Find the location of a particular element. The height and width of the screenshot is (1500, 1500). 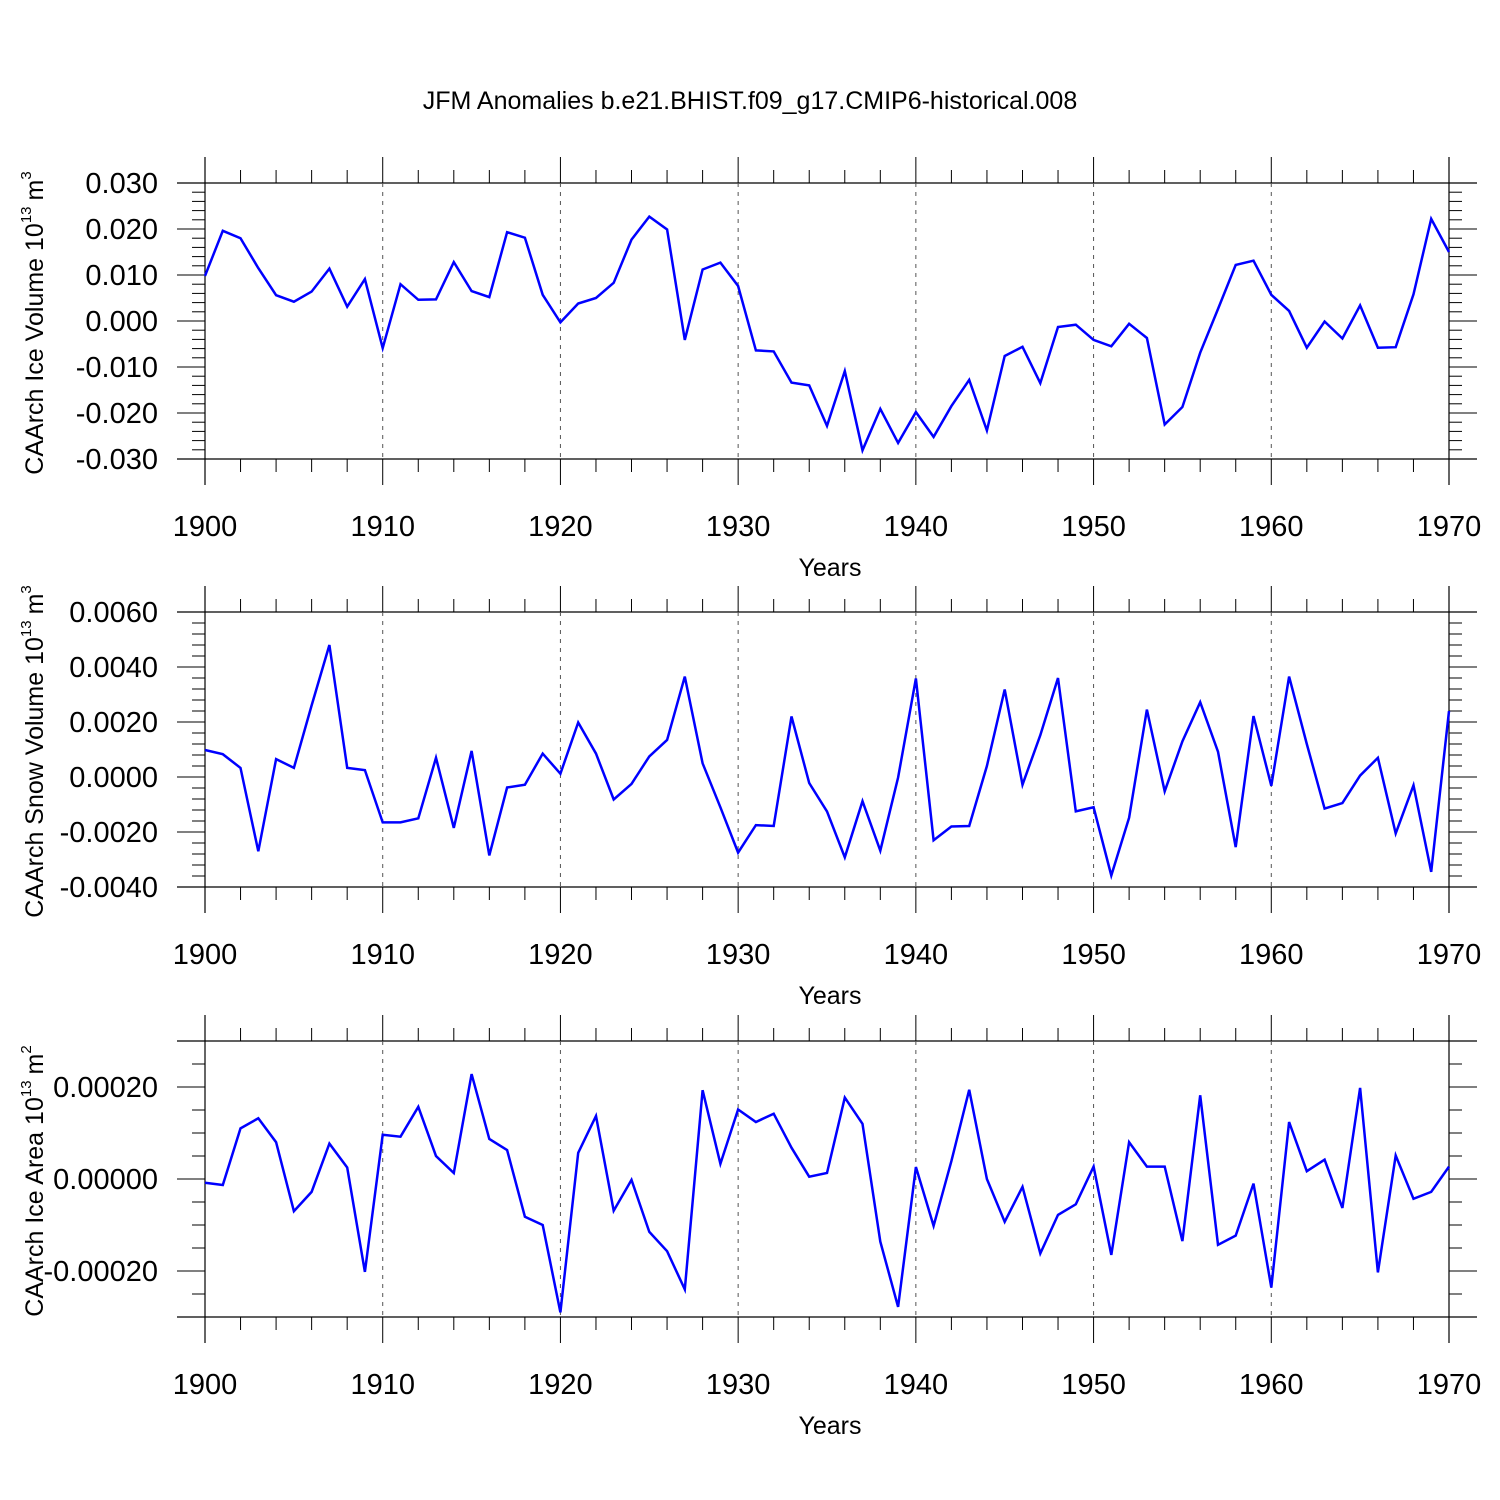

y-axis-label-name: CAArch Ice Area is located at coordinates (35, 1224).